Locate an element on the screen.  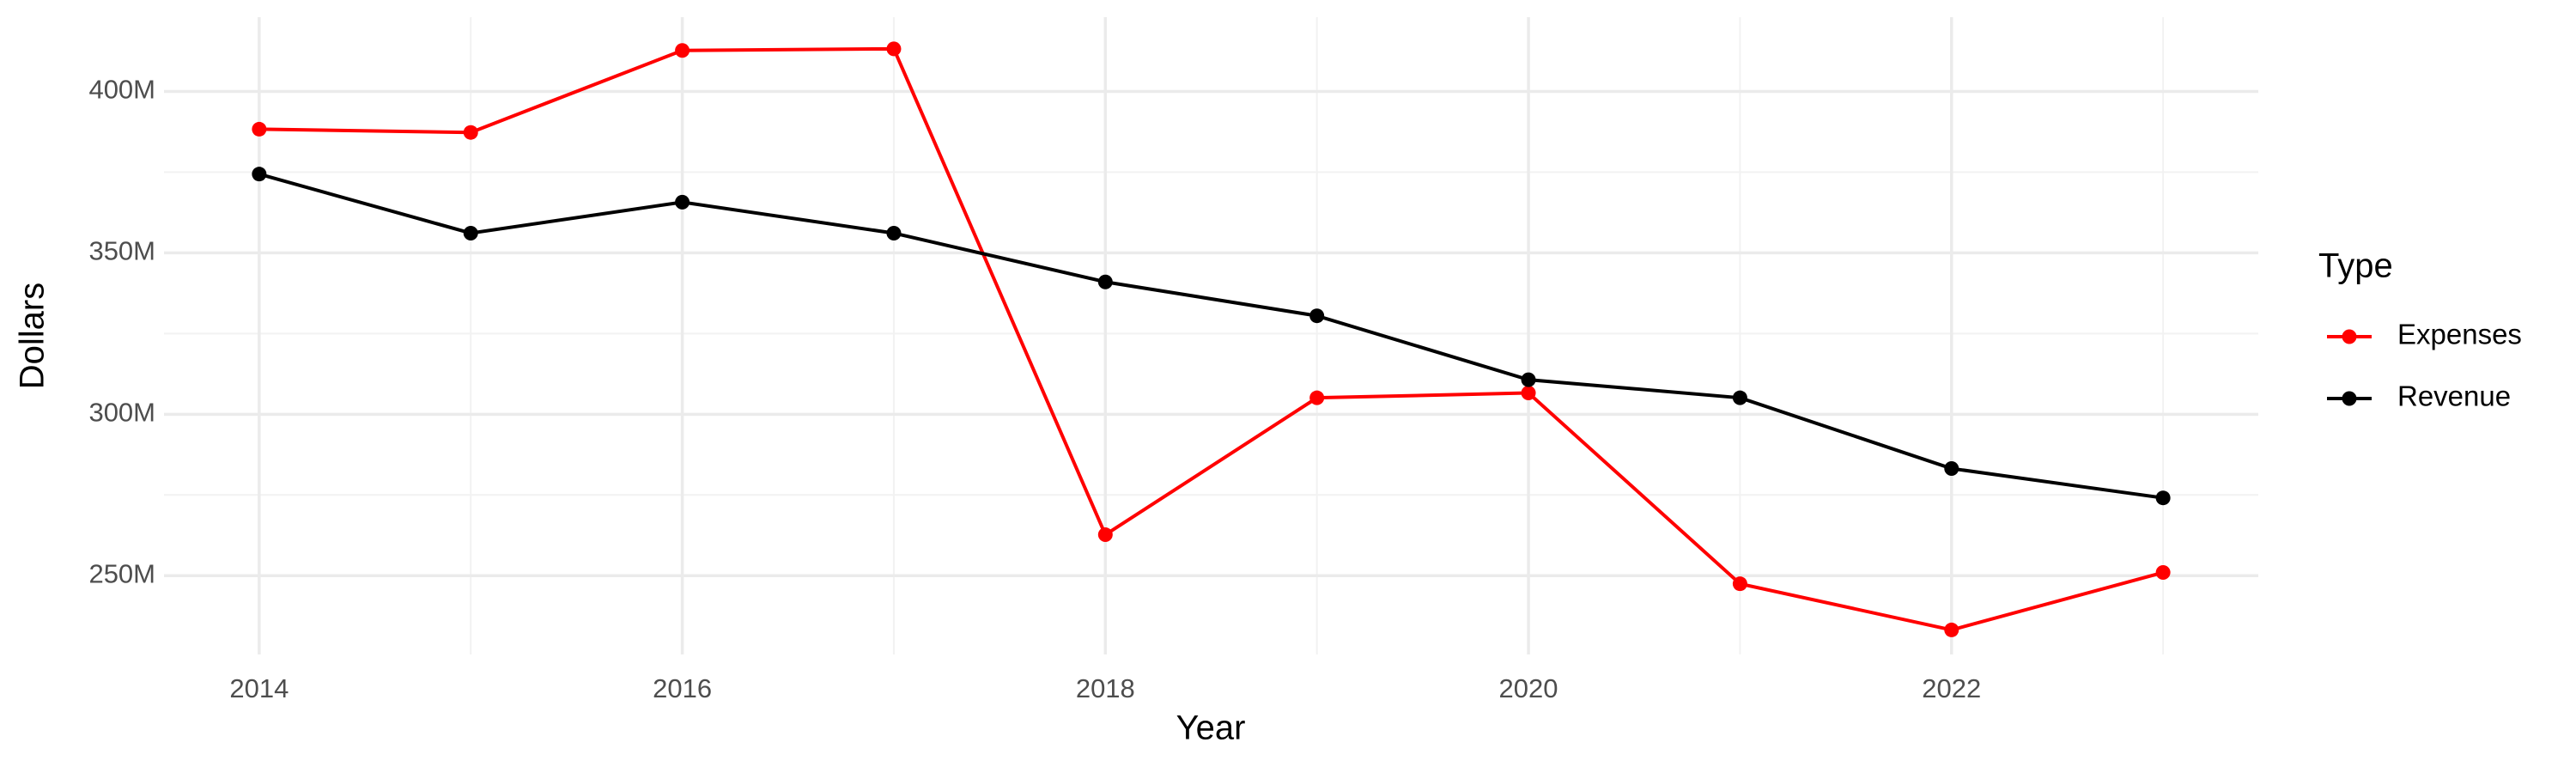
y-tick-label: 350M is located at coordinates (122, 251).